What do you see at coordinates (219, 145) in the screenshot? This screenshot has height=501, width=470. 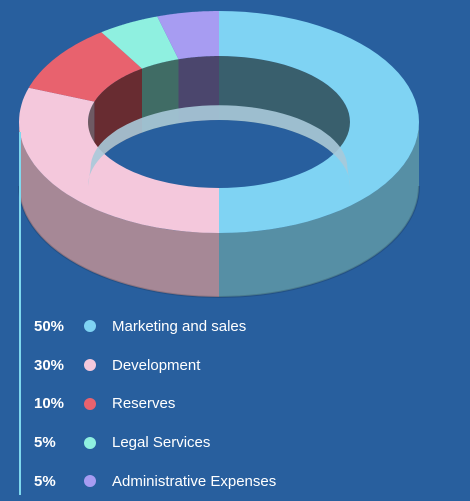 I see `inner-floor` at bounding box center [219, 145].